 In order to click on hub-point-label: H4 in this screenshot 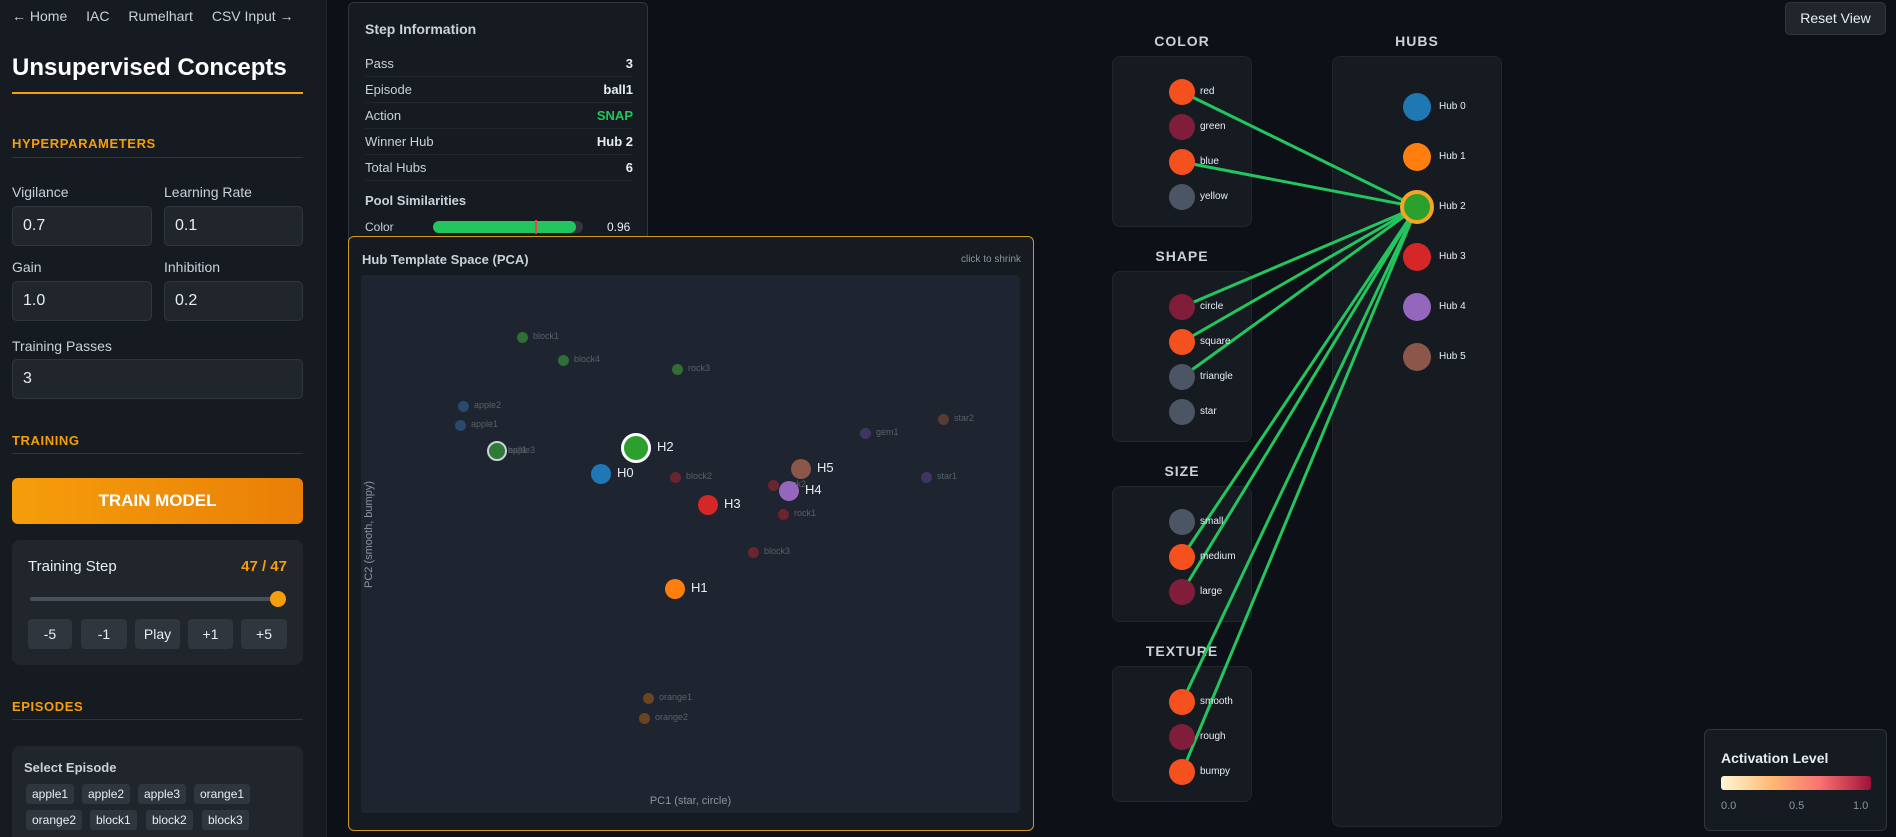, I will do `click(813, 489)`.